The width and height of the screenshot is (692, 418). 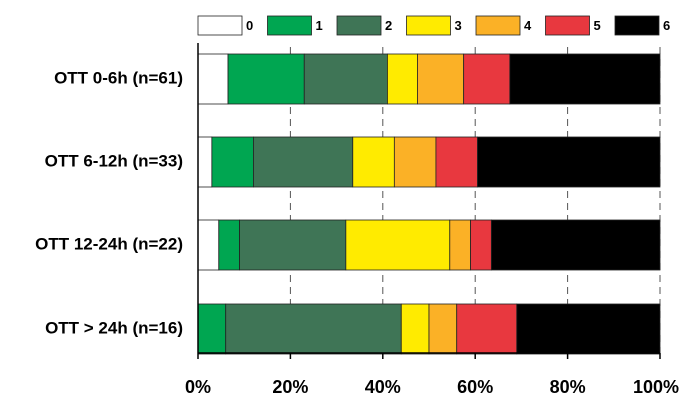 What do you see at coordinates (666, 25) in the screenshot?
I see `legend-label-6: 6` at bounding box center [666, 25].